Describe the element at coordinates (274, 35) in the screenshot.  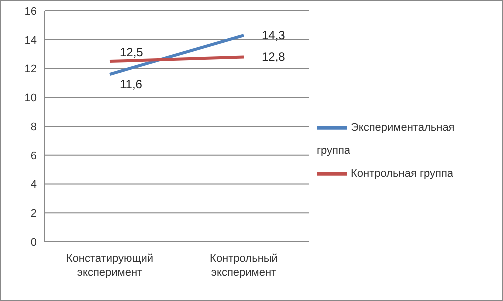
I see `data-label: 14,3` at that location.